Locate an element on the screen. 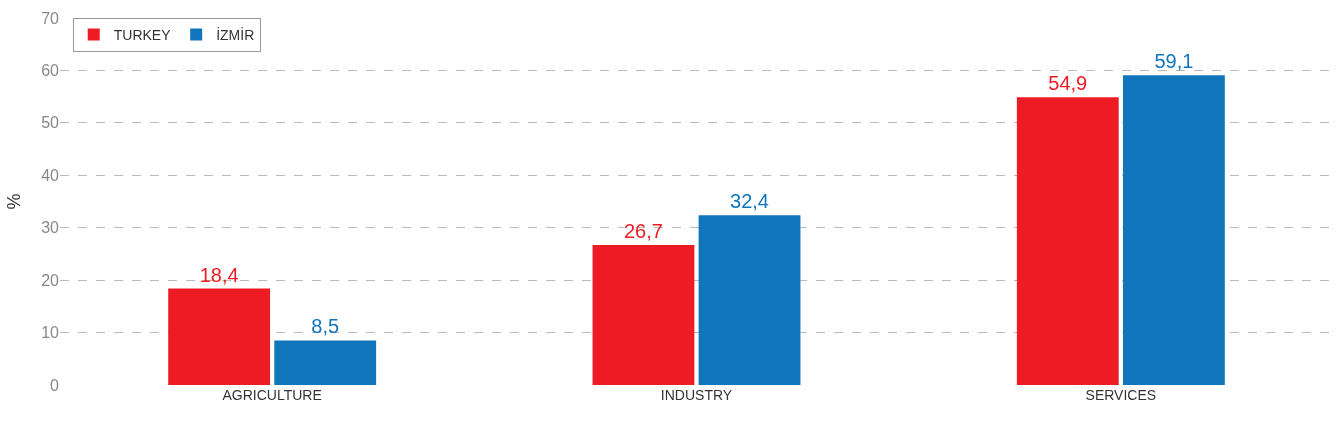  x-tick-label: SERVICES is located at coordinates (1121, 395).